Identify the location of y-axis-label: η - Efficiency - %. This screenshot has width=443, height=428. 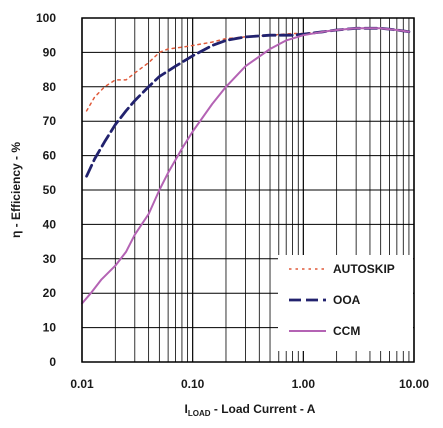
(16, 190).